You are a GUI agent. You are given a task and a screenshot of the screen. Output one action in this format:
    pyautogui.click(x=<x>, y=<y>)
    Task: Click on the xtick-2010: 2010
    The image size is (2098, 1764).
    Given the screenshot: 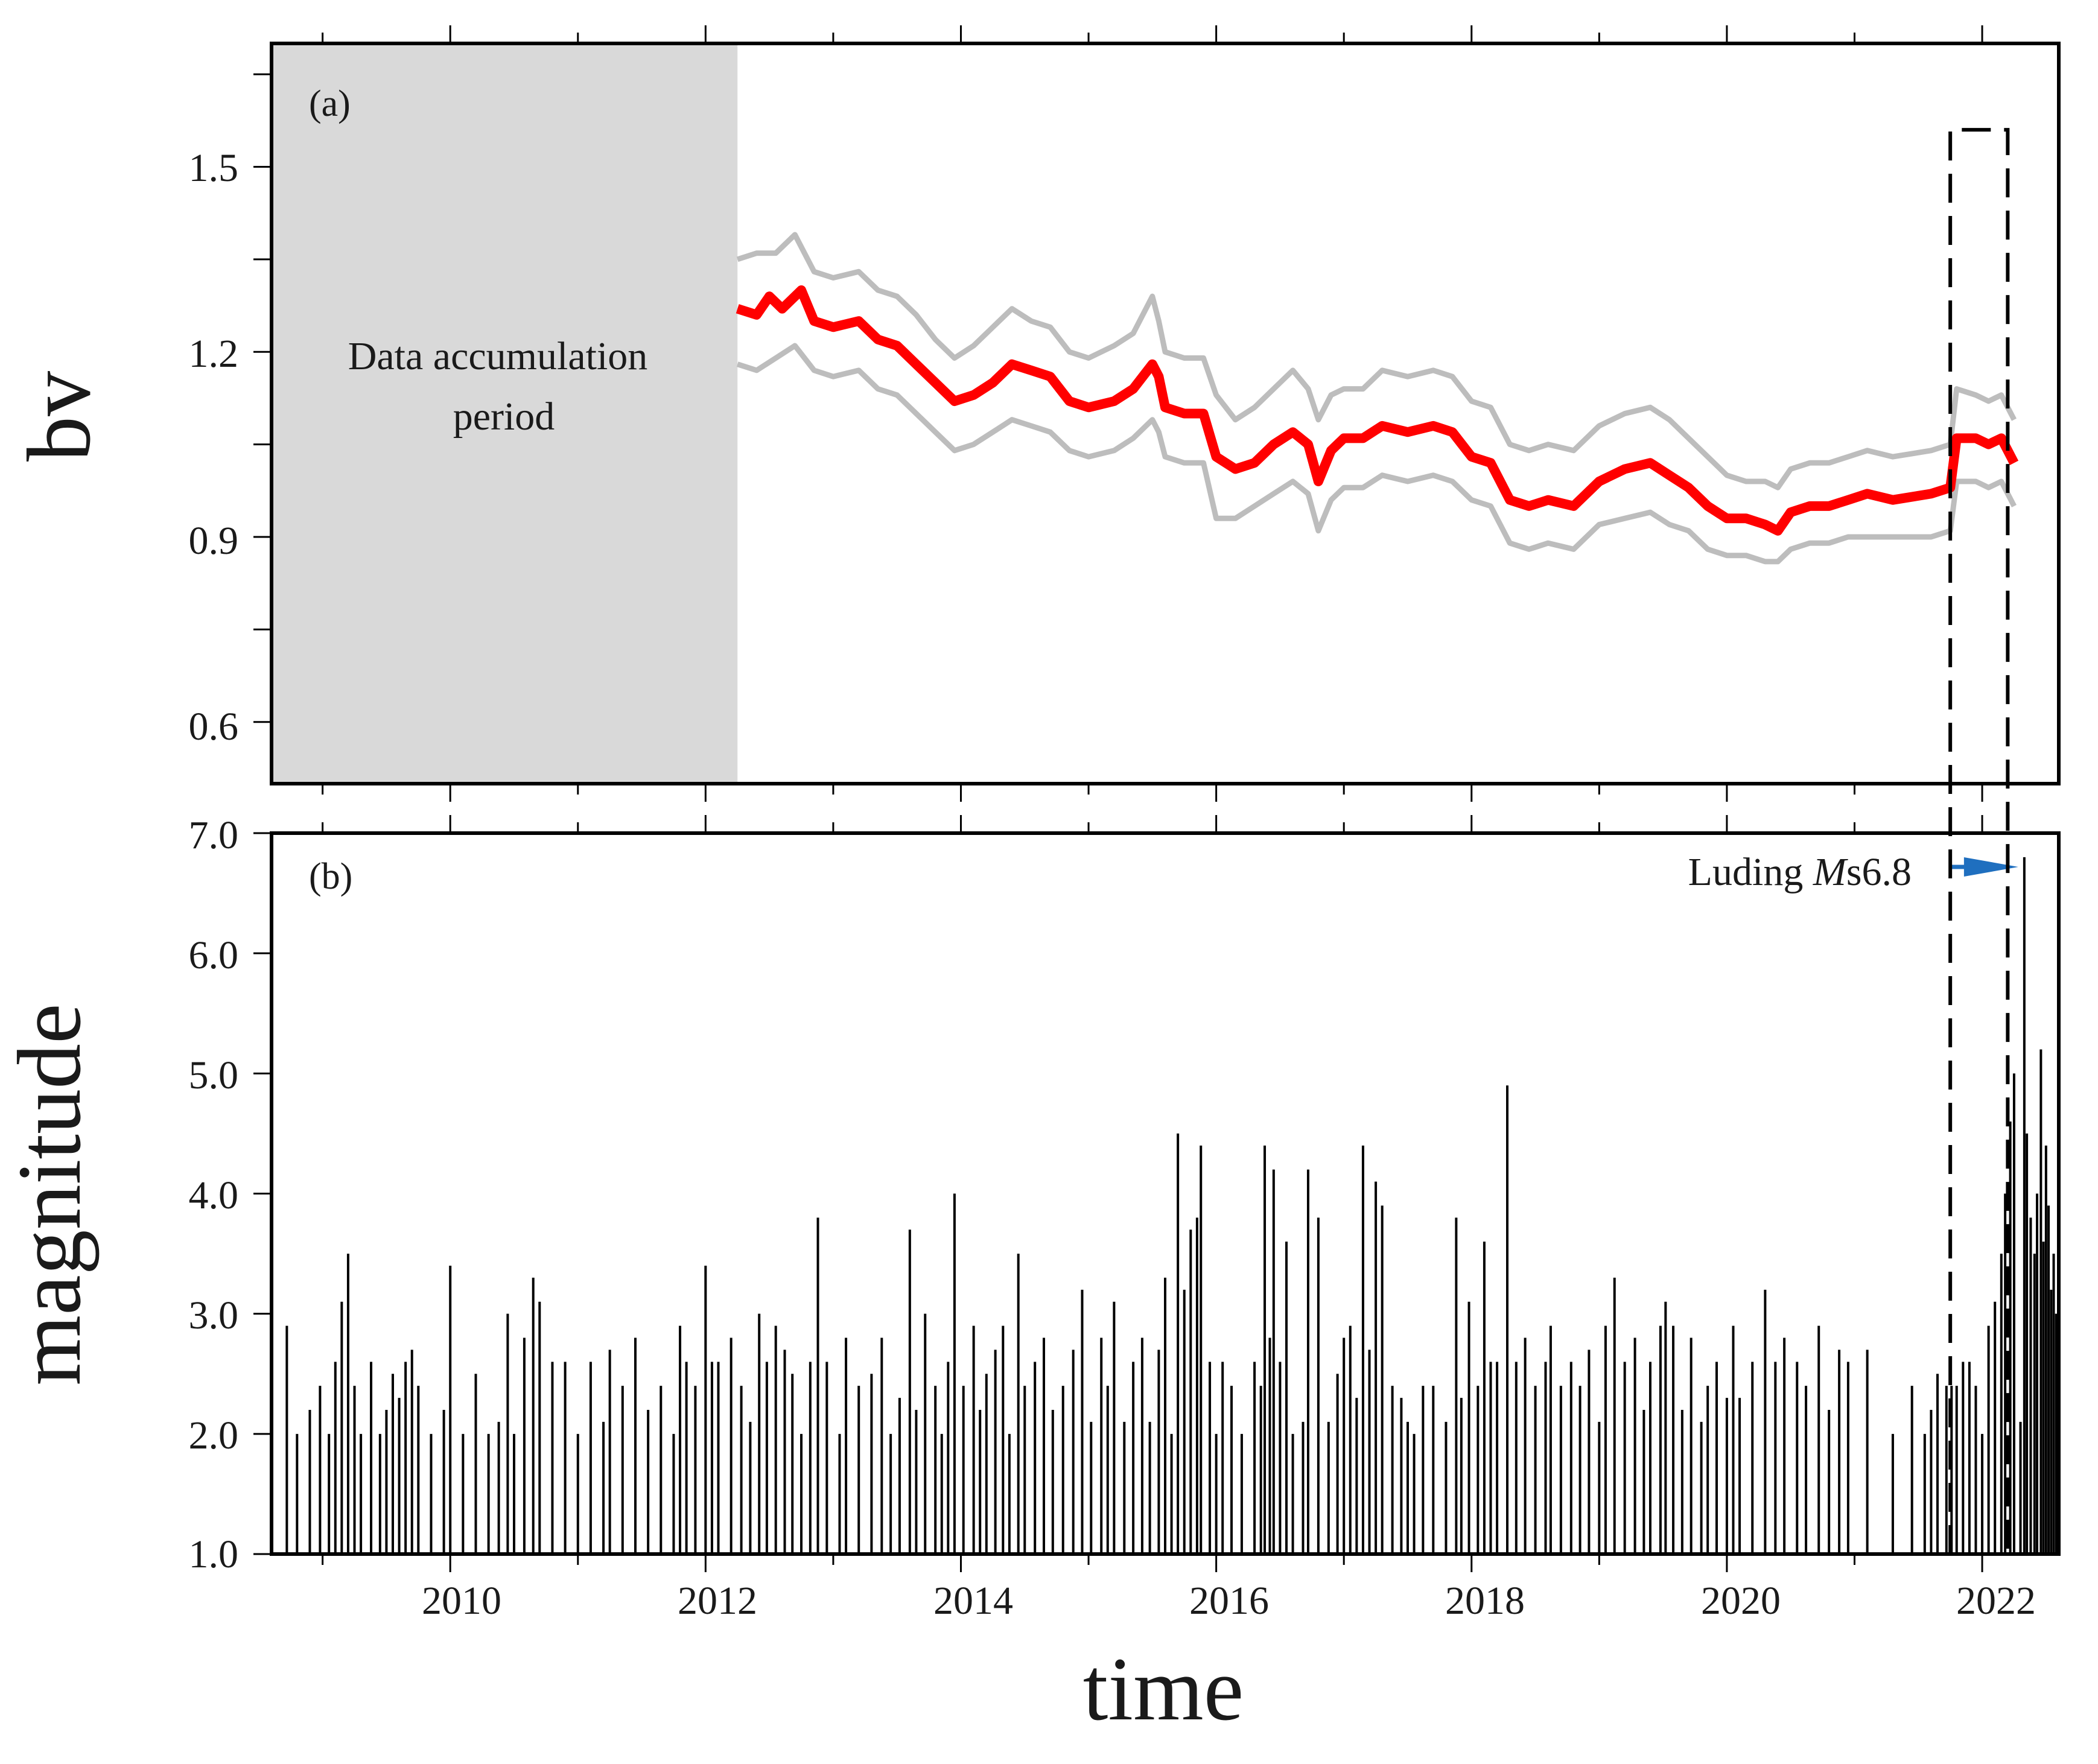 What is the action you would take?
    pyautogui.click(x=461, y=1601)
    